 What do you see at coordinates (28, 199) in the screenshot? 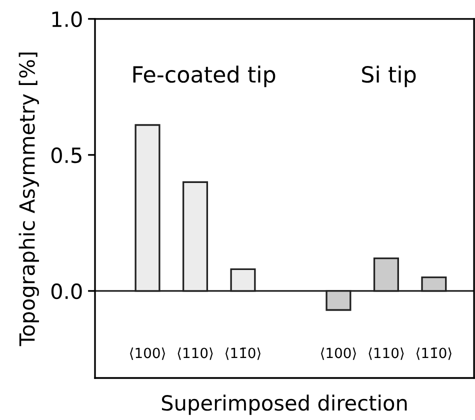
I see `y-axis-title: Topographic Asymmetry [%]` at bounding box center [28, 199].